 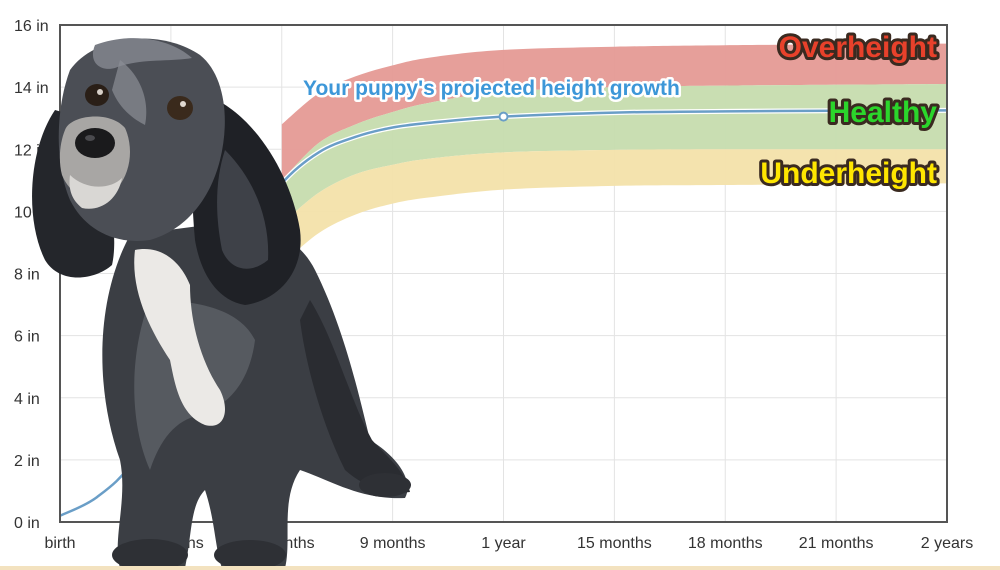 I want to click on band-label-underheight: Underheight, so click(x=848, y=173).